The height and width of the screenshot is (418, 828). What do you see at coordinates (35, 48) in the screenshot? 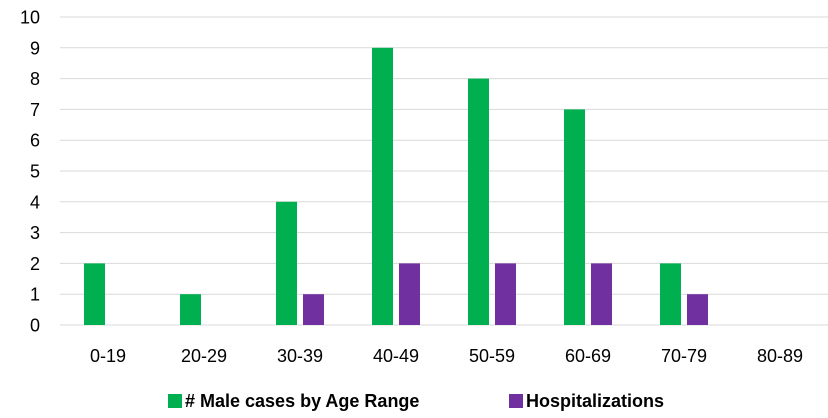
I see `y-tick-label-9: 9` at bounding box center [35, 48].